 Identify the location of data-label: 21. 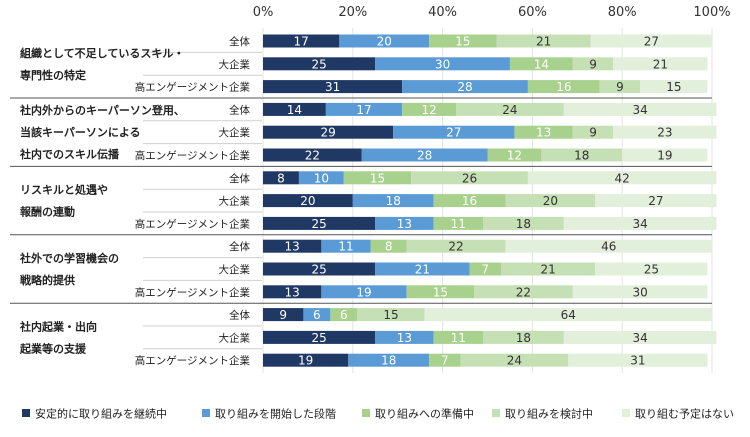
(547, 270).